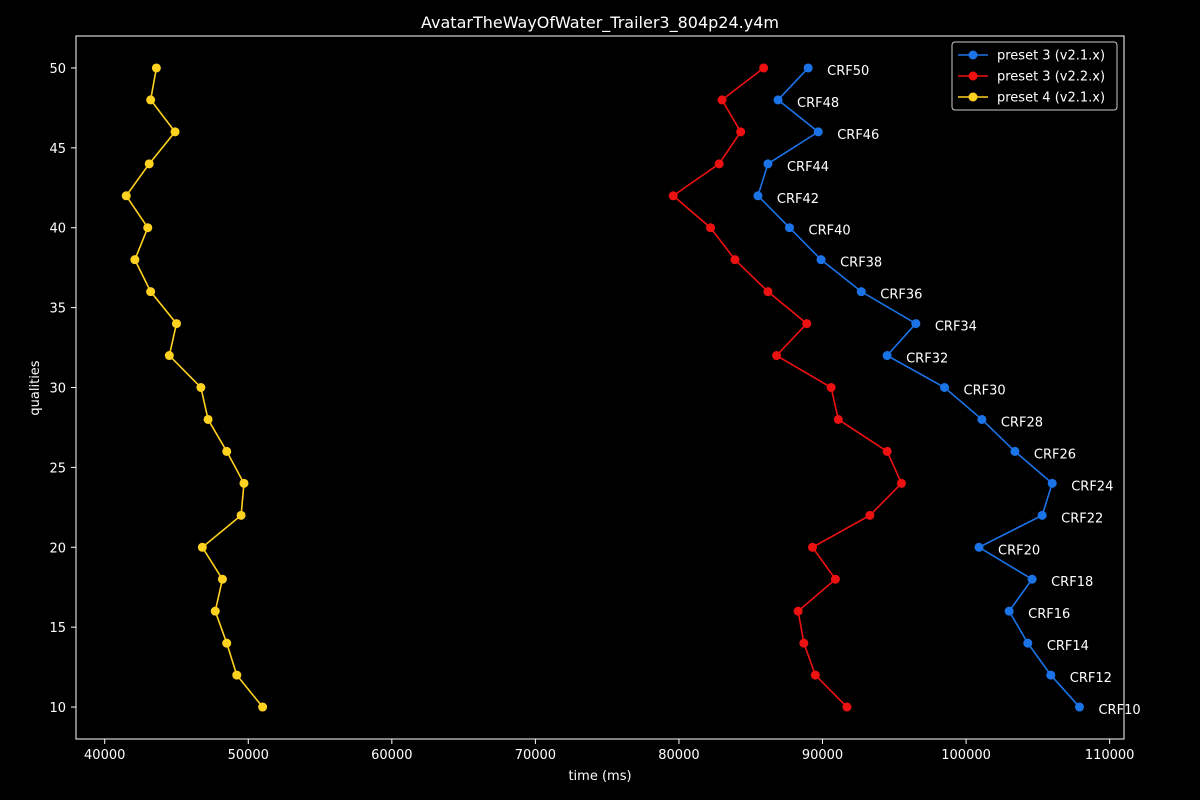 This screenshot has height=800, width=1200. Describe the element at coordinates (1049, 614) in the screenshot. I see `point-label: CRF16` at that location.